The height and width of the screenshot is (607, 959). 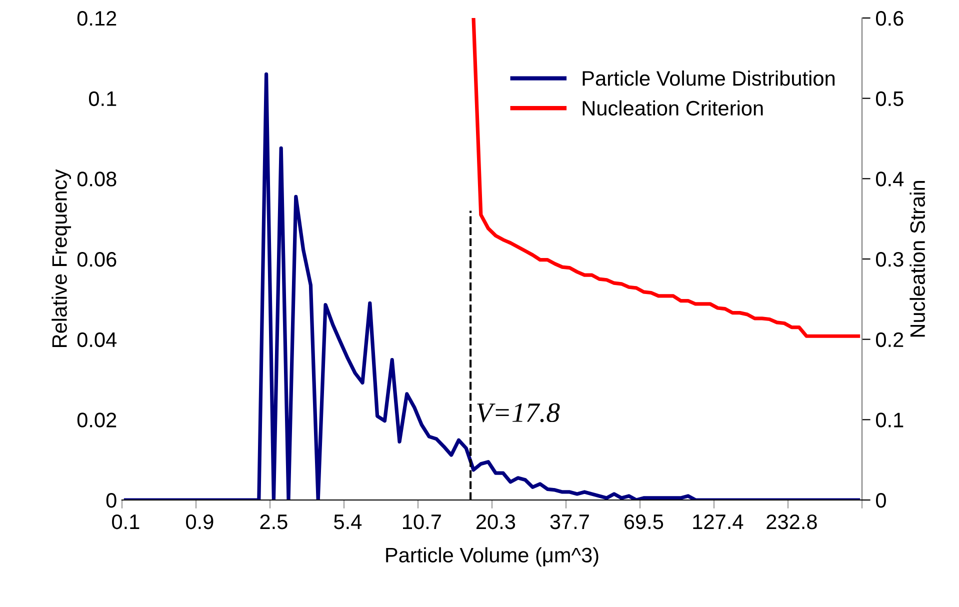 I want to click on y-tick-label: 0, so click(x=111, y=500).